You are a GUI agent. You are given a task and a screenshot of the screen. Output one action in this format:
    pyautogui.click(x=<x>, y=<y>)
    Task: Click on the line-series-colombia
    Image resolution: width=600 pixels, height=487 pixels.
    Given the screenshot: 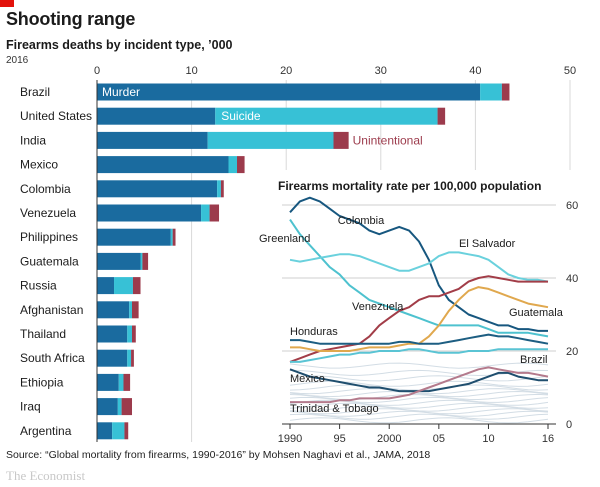 What is the action you would take?
    pyautogui.click(x=418, y=264)
    